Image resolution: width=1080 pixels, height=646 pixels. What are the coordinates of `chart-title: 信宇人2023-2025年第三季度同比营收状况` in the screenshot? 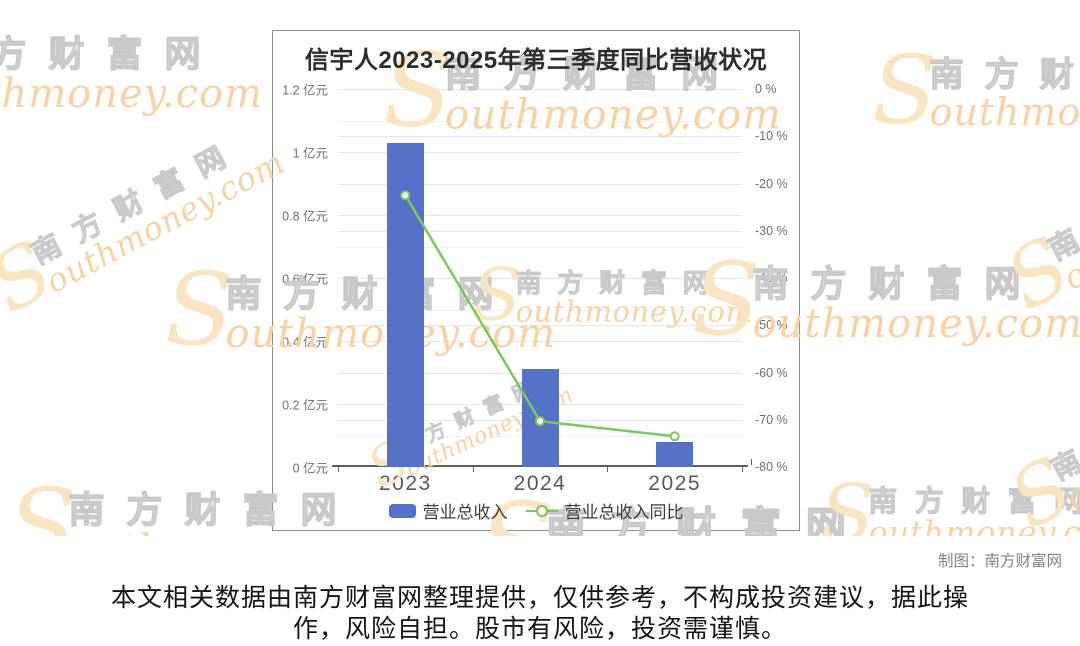 It's located at (536, 60).